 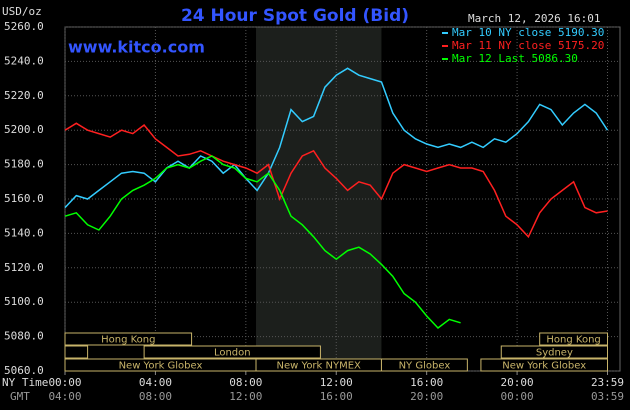 I want to click on x-tick-label: 12:00, so click(x=336, y=382).